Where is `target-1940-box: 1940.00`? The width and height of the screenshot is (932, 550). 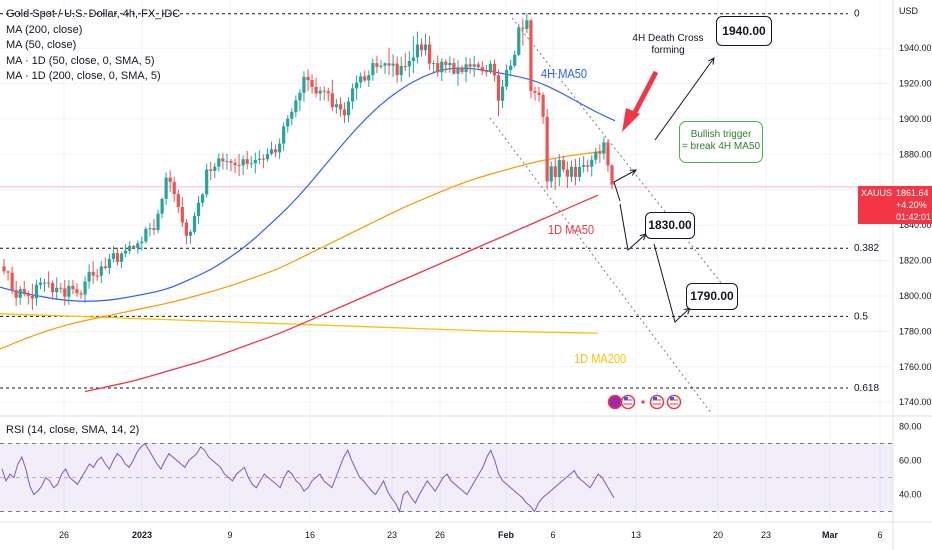
target-1940-box: 1940.00 is located at coordinates (744, 31).